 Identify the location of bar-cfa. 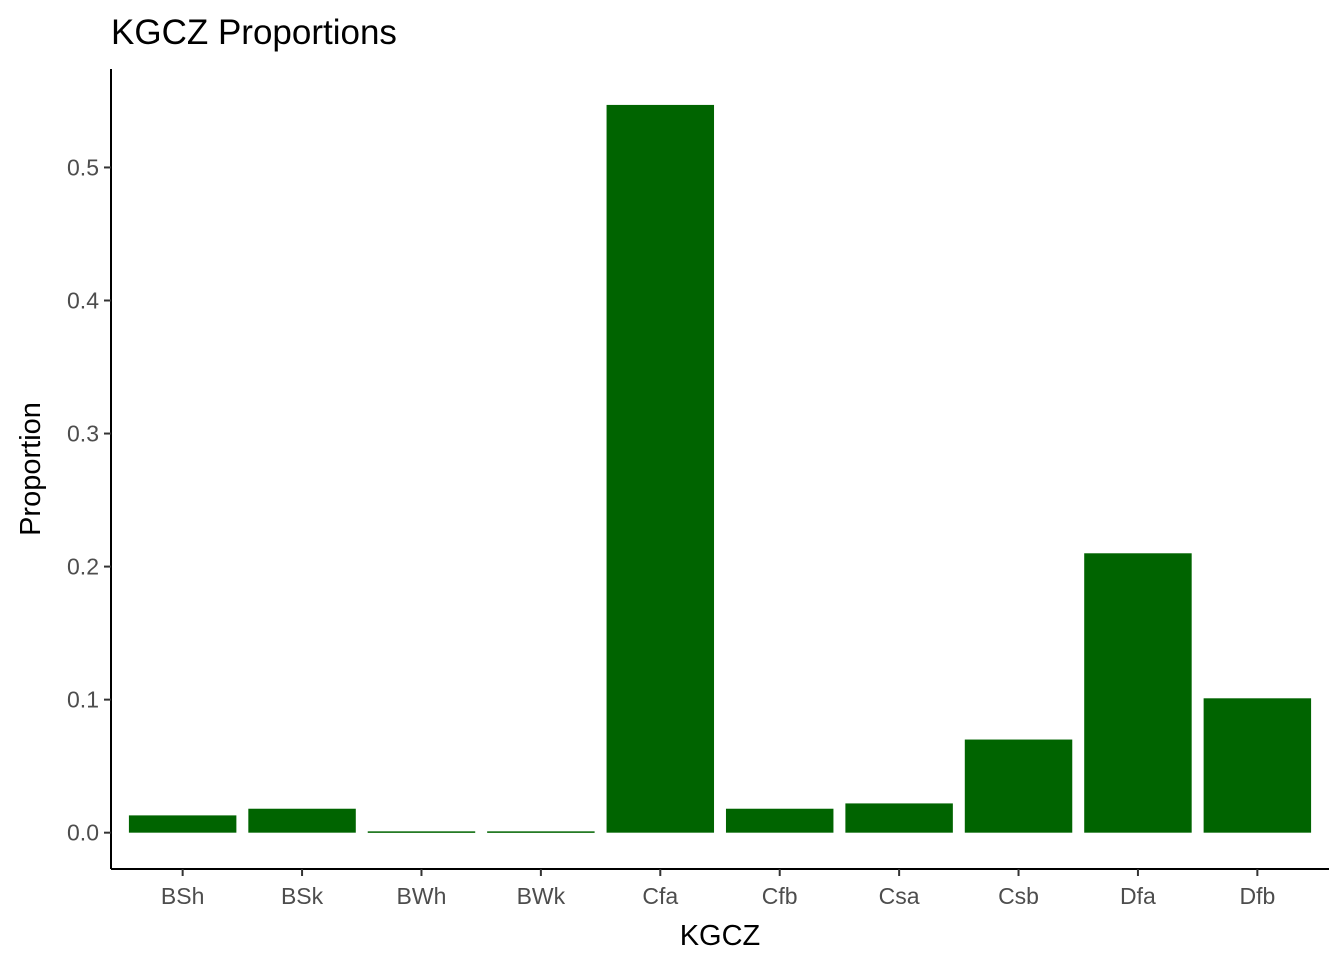
(660, 468).